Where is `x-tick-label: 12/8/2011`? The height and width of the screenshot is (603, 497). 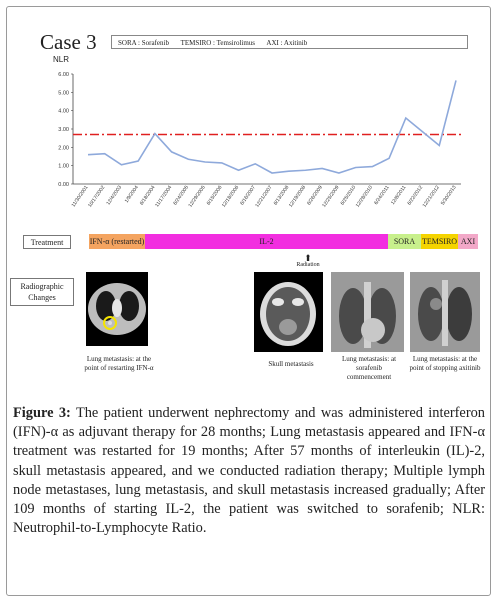
x-tick-label: 12/8/2011 is located at coordinates (399, 196).